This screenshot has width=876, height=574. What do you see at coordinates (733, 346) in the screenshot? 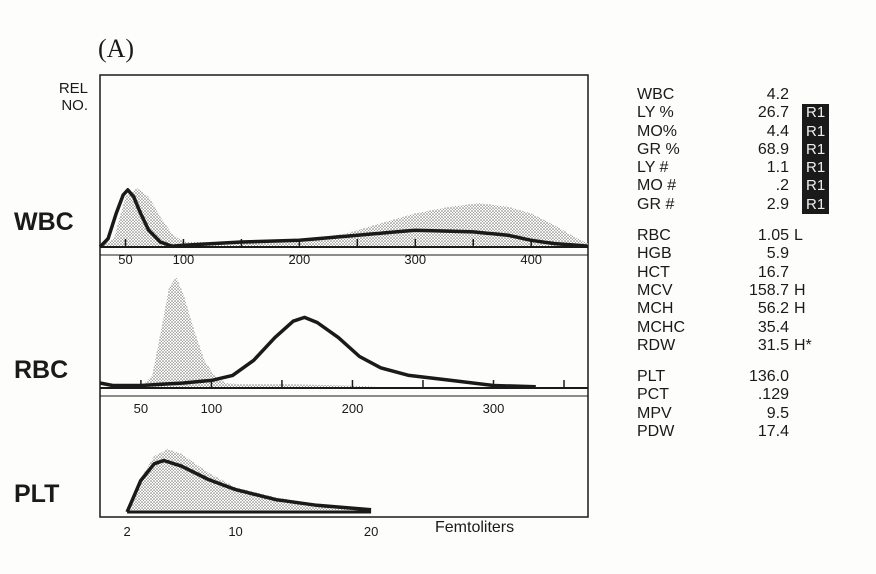
I see `result-row-rdw: RDW 31.5 H*` at bounding box center [733, 346].